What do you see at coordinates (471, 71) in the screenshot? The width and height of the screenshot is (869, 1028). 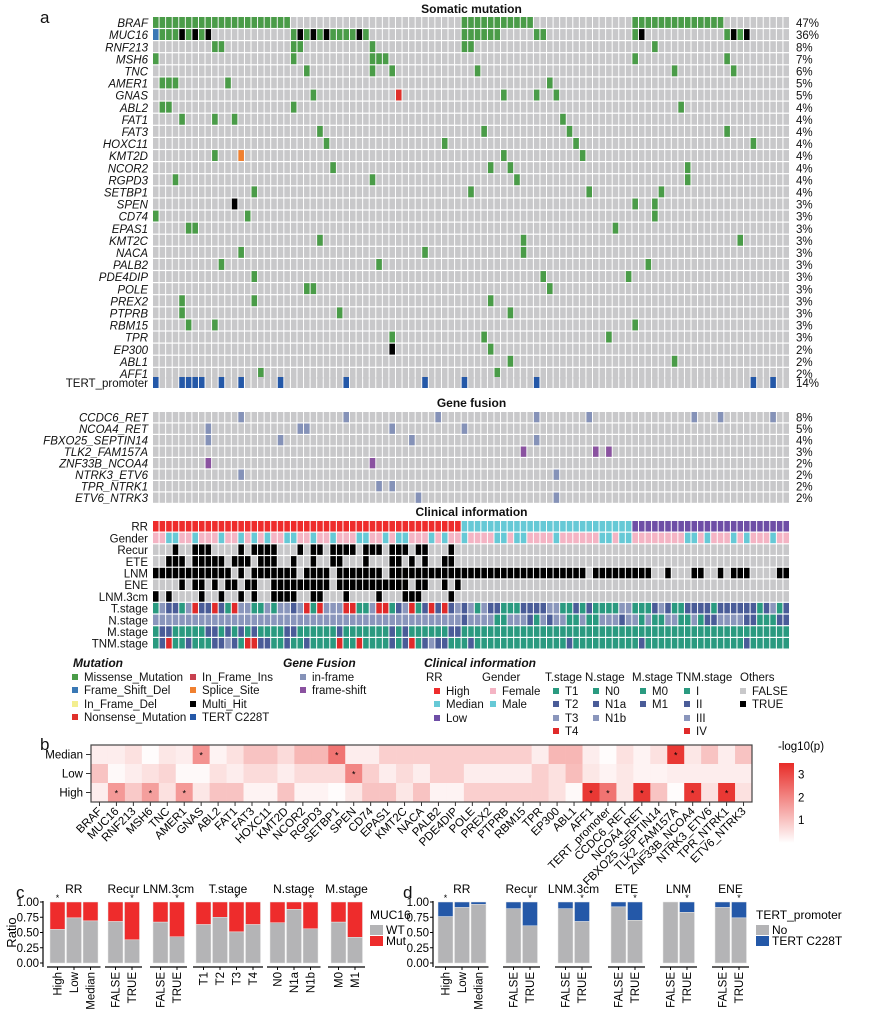 I see `gene-row-tnc` at bounding box center [471, 71].